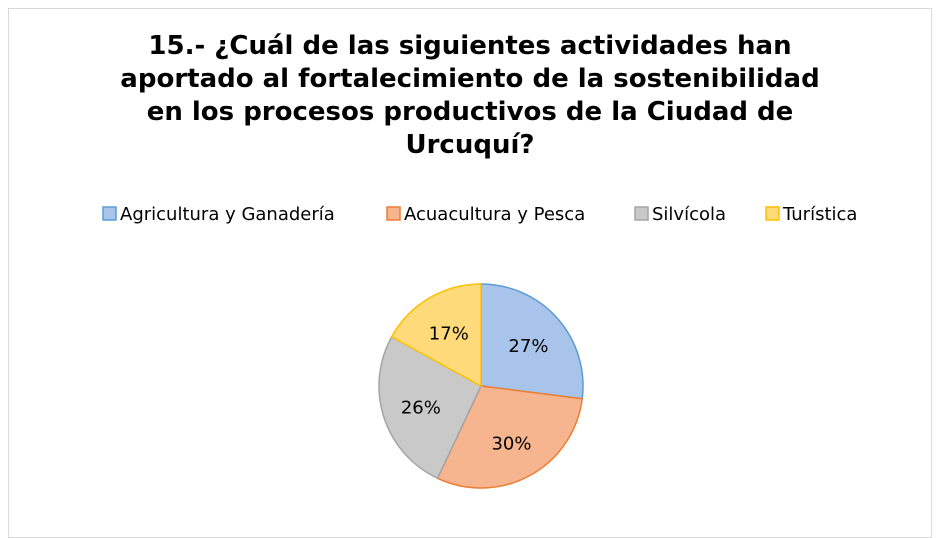  Describe the element at coordinates (449, 334) in the screenshot. I see `data-label: 17%` at that location.